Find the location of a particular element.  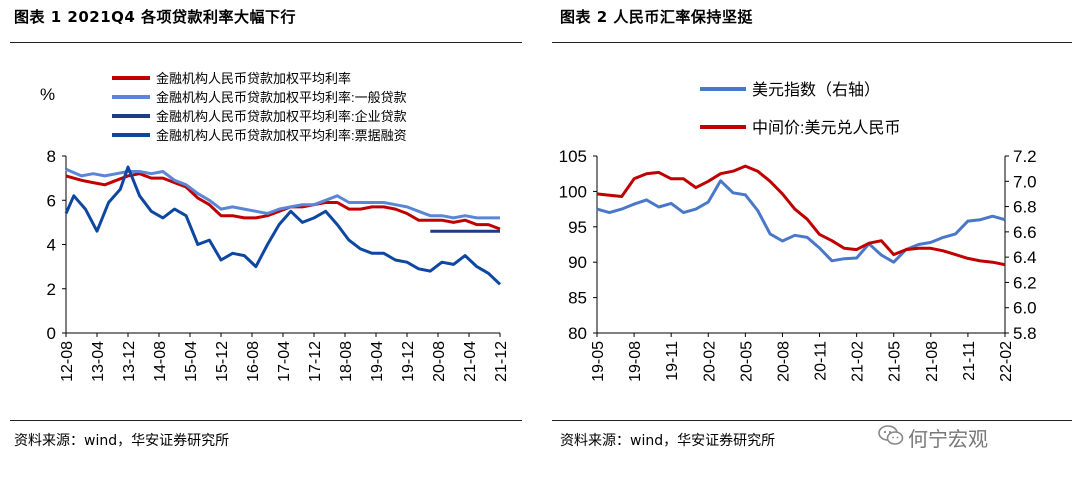

legend-label-2: 中间价:美元兑人民币 is located at coordinates (826, 128).